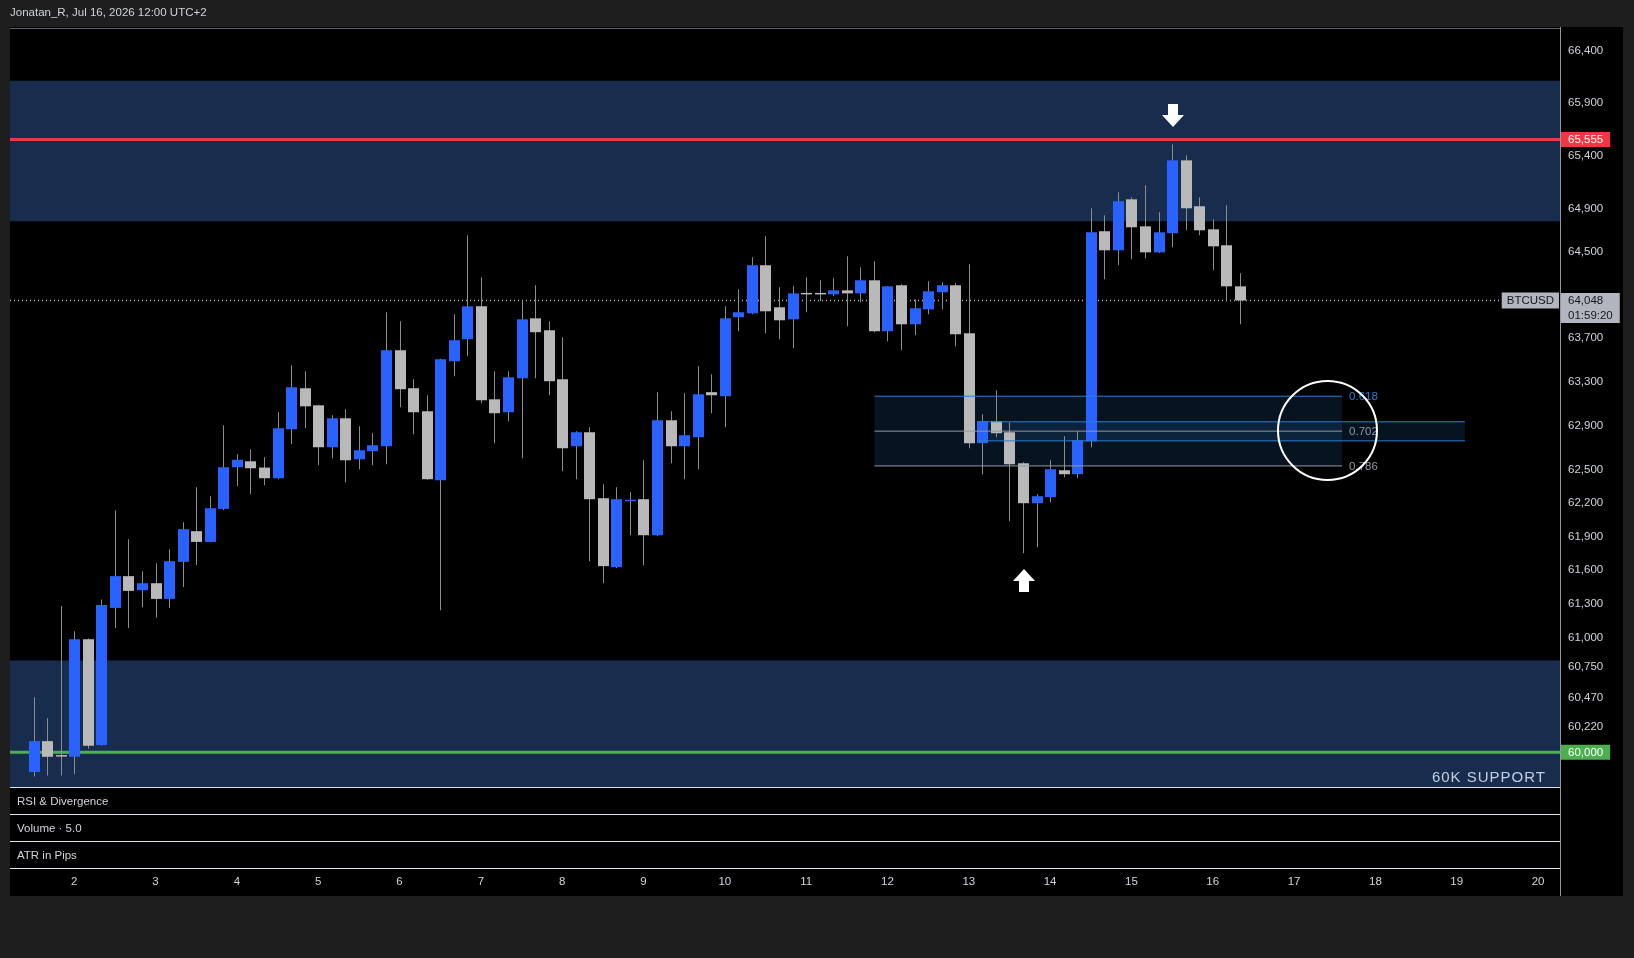  What do you see at coordinates (1586, 697) in the screenshot?
I see `y-tick-label: 60,470` at bounding box center [1586, 697].